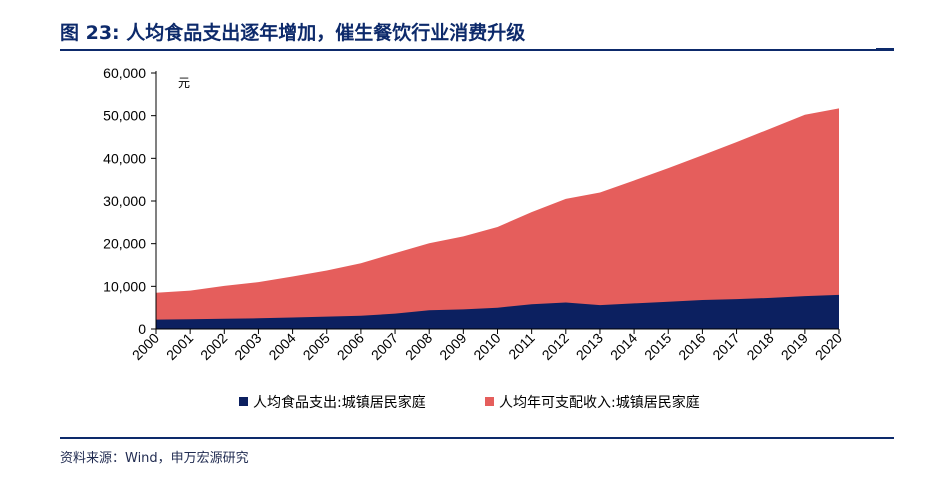 This screenshot has width=948, height=481. I want to click on title-divider, so click(477, 50).